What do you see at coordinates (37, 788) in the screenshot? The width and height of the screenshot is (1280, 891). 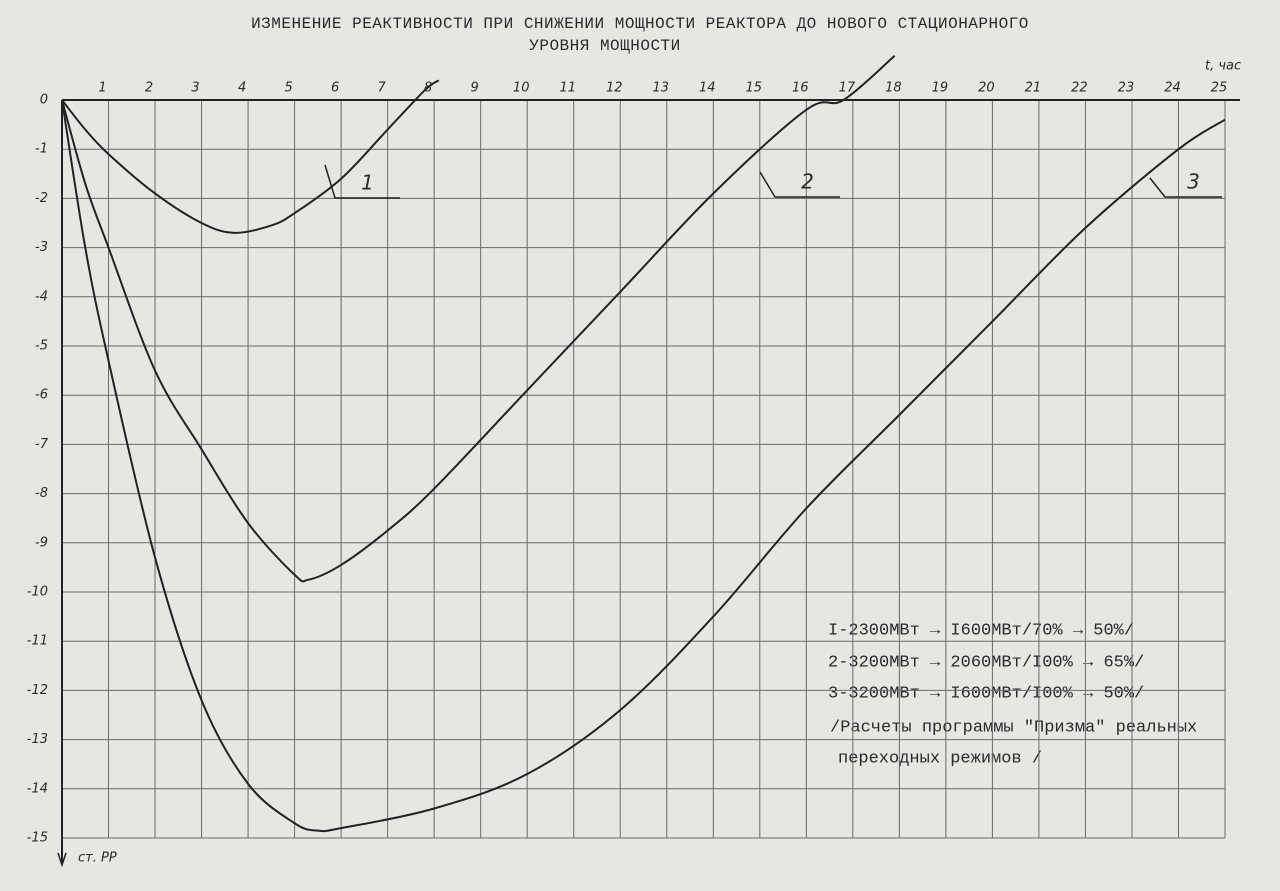 I see `y-tick-label: -14` at bounding box center [37, 788].